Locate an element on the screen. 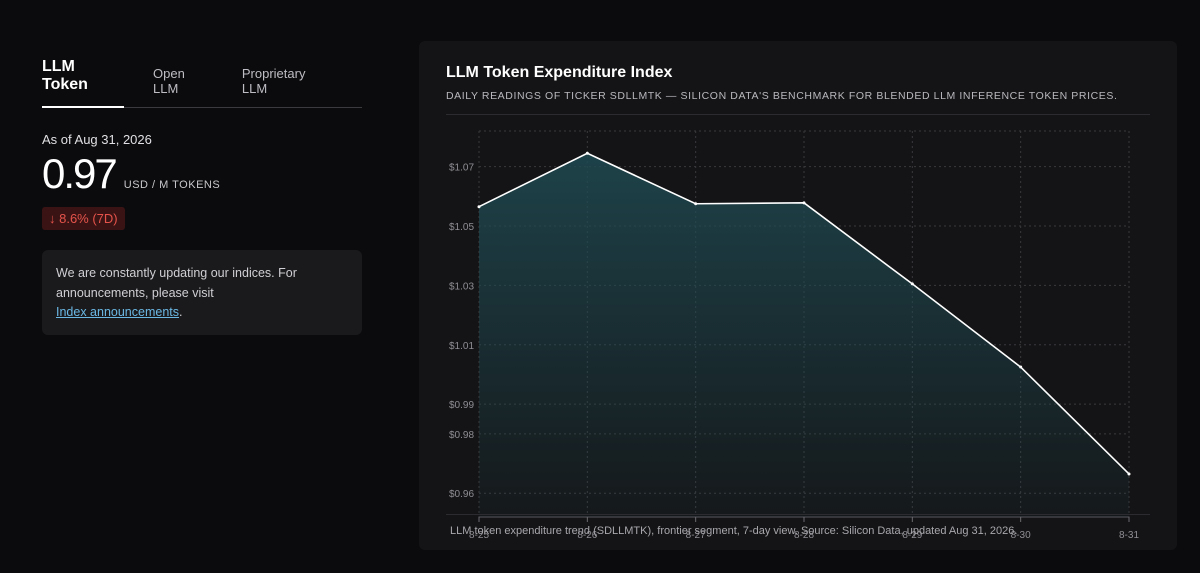  footer-divider is located at coordinates (798, 514).